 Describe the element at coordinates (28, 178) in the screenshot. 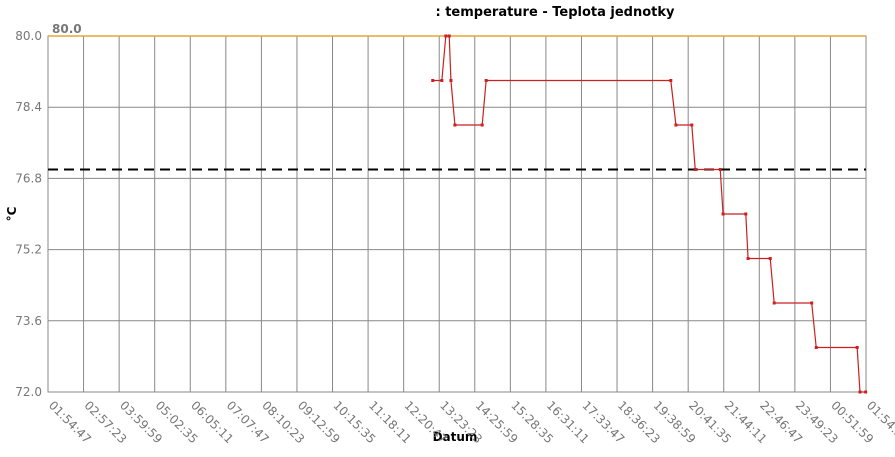

I see `y-tick-label: 76.8` at that location.